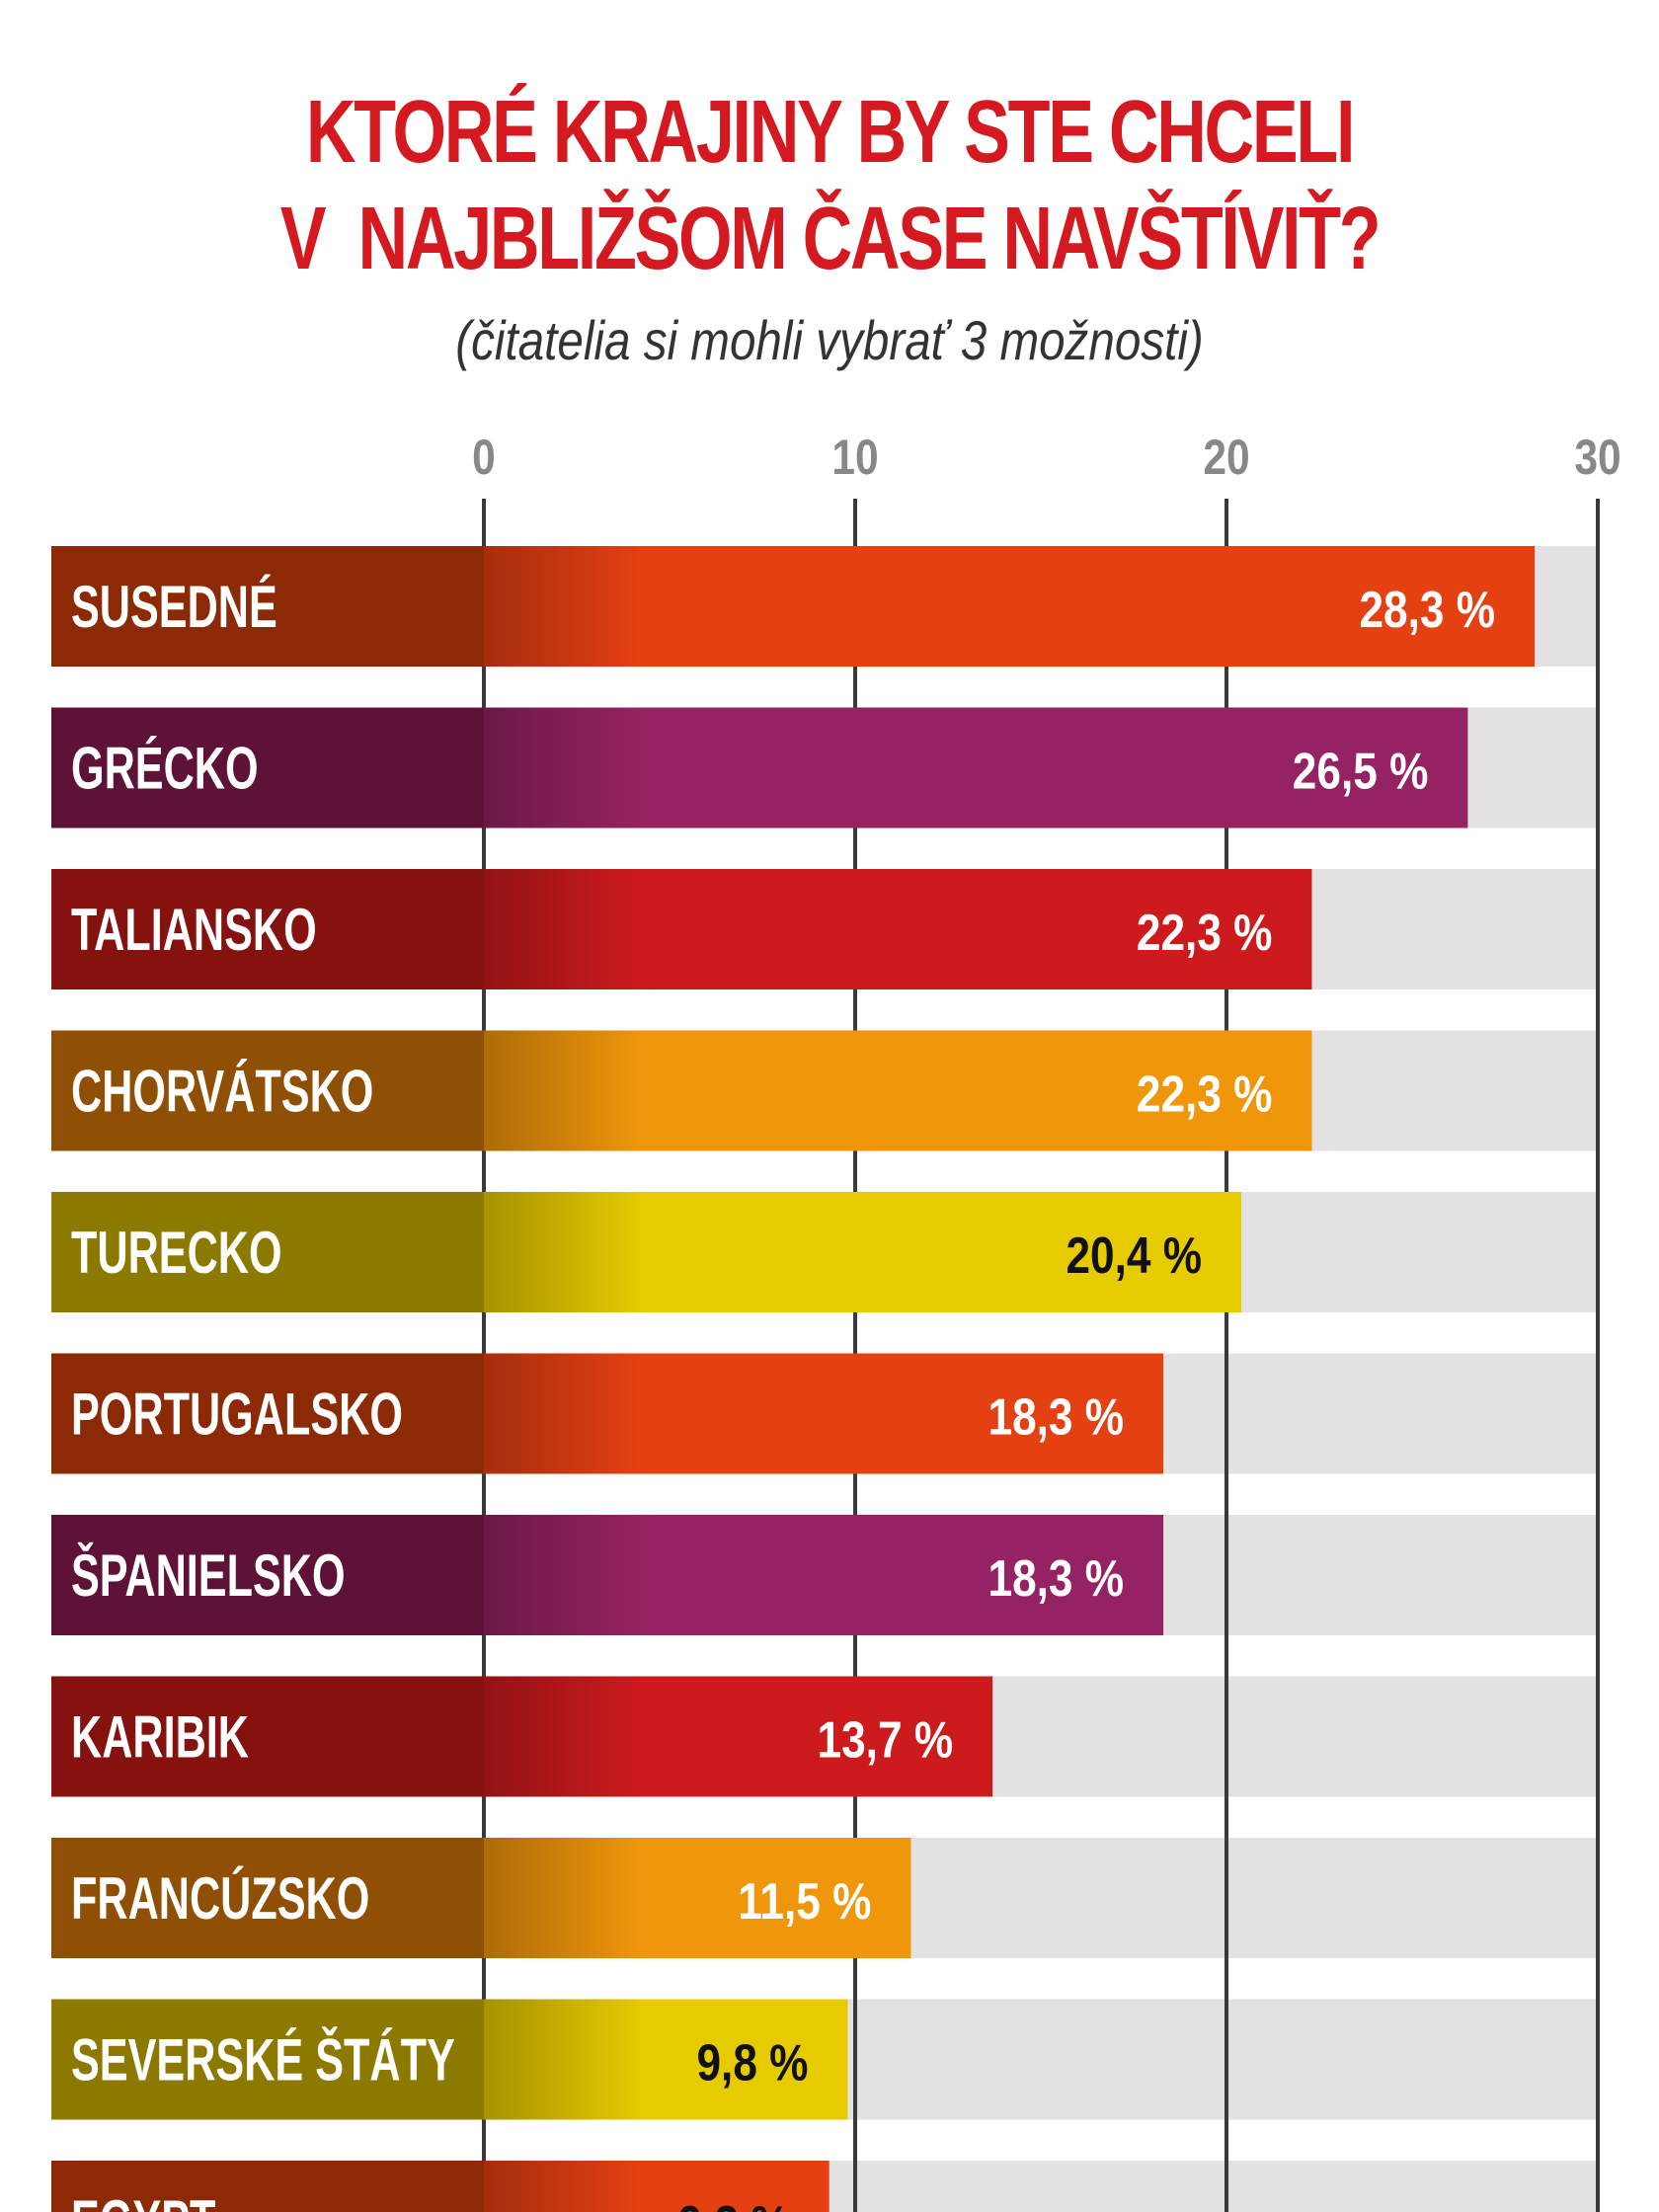 The image size is (1659, 2212). Describe the element at coordinates (143, 2201) in the screenshot. I see `category-label: EGYPT` at that location.